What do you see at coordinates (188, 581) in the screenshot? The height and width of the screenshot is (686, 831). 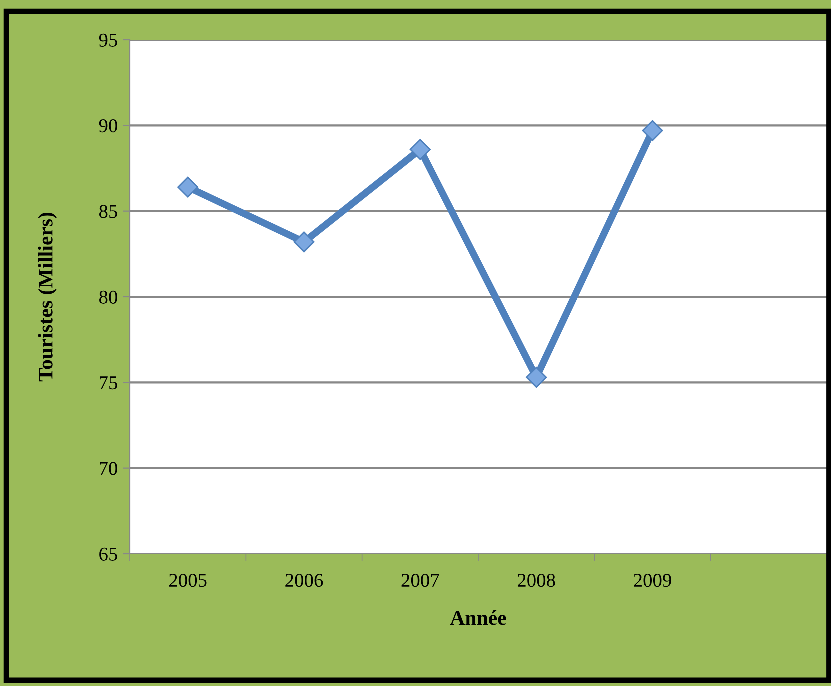 I see `x-tick-label: 2005` at bounding box center [188, 581].